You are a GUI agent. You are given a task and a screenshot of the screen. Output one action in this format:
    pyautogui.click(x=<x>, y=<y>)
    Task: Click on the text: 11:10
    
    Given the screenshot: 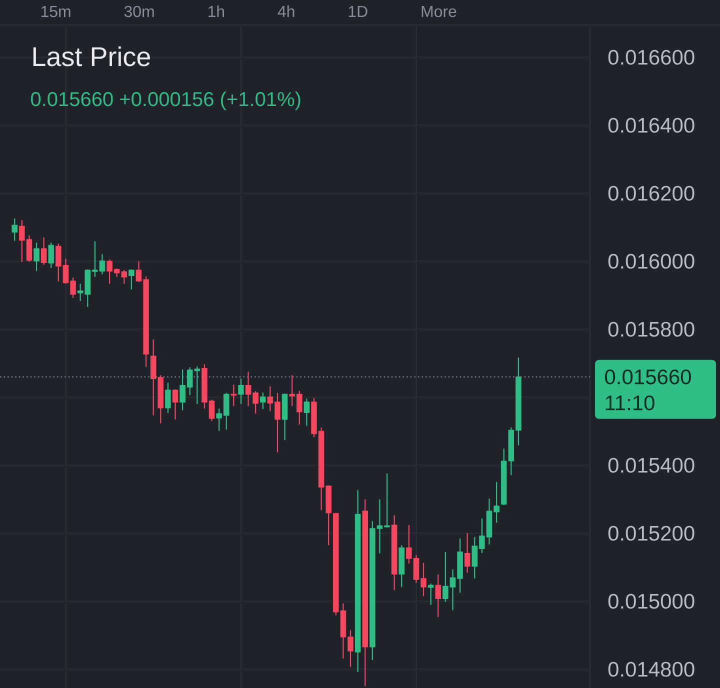 What is the action you would take?
    pyautogui.click(x=630, y=402)
    